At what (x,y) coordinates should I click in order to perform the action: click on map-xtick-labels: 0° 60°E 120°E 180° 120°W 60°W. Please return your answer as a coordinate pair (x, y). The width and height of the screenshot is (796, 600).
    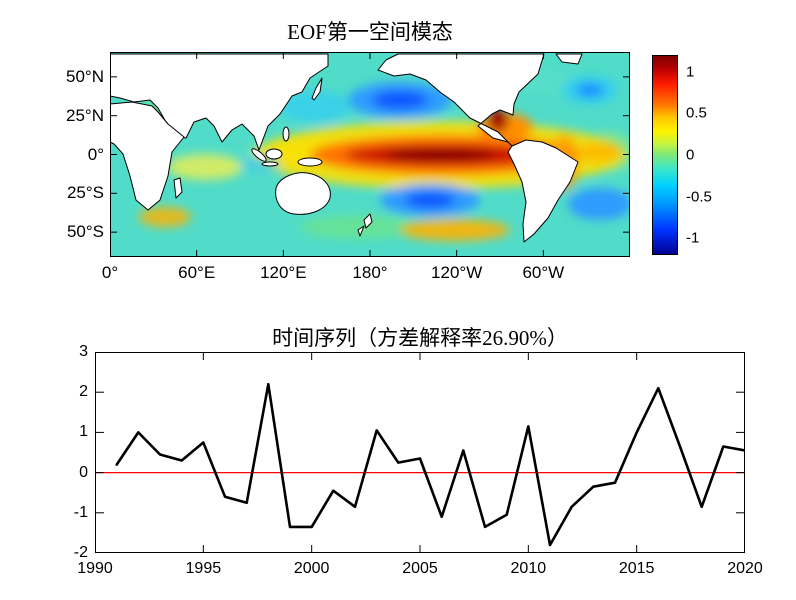
    Looking at the image, I should click on (366, 272).